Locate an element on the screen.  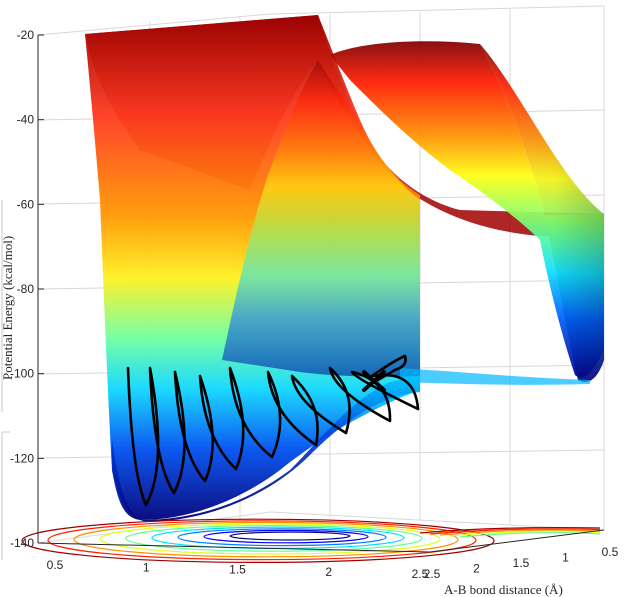
z-axis-label: Potential Energy (kcal/mol) is located at coordinates (7, 308).